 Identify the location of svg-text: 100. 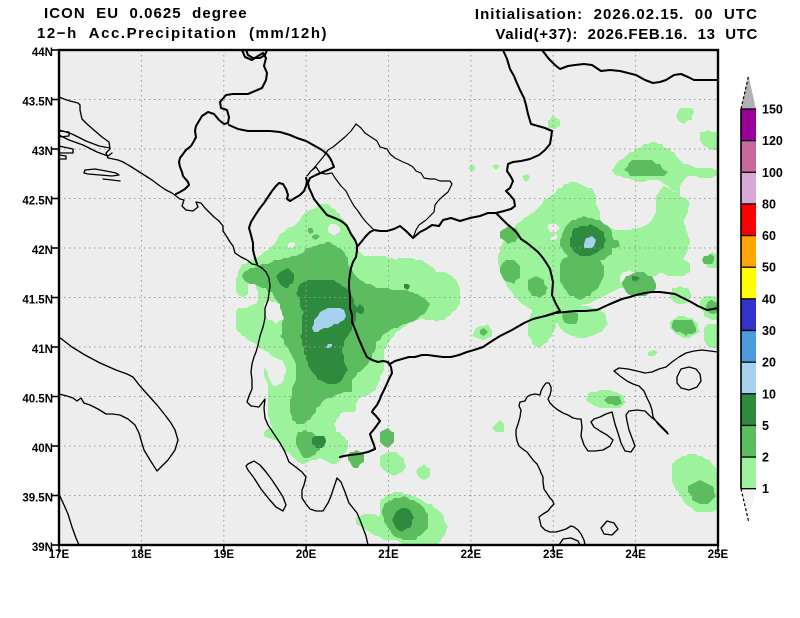
(772, 173).